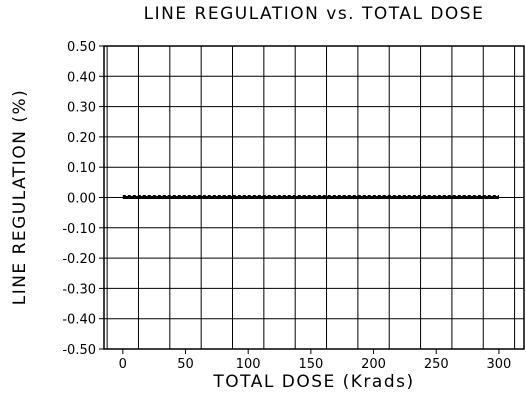  I want to click on y-tick-label: 0.30, so click(81, 108).